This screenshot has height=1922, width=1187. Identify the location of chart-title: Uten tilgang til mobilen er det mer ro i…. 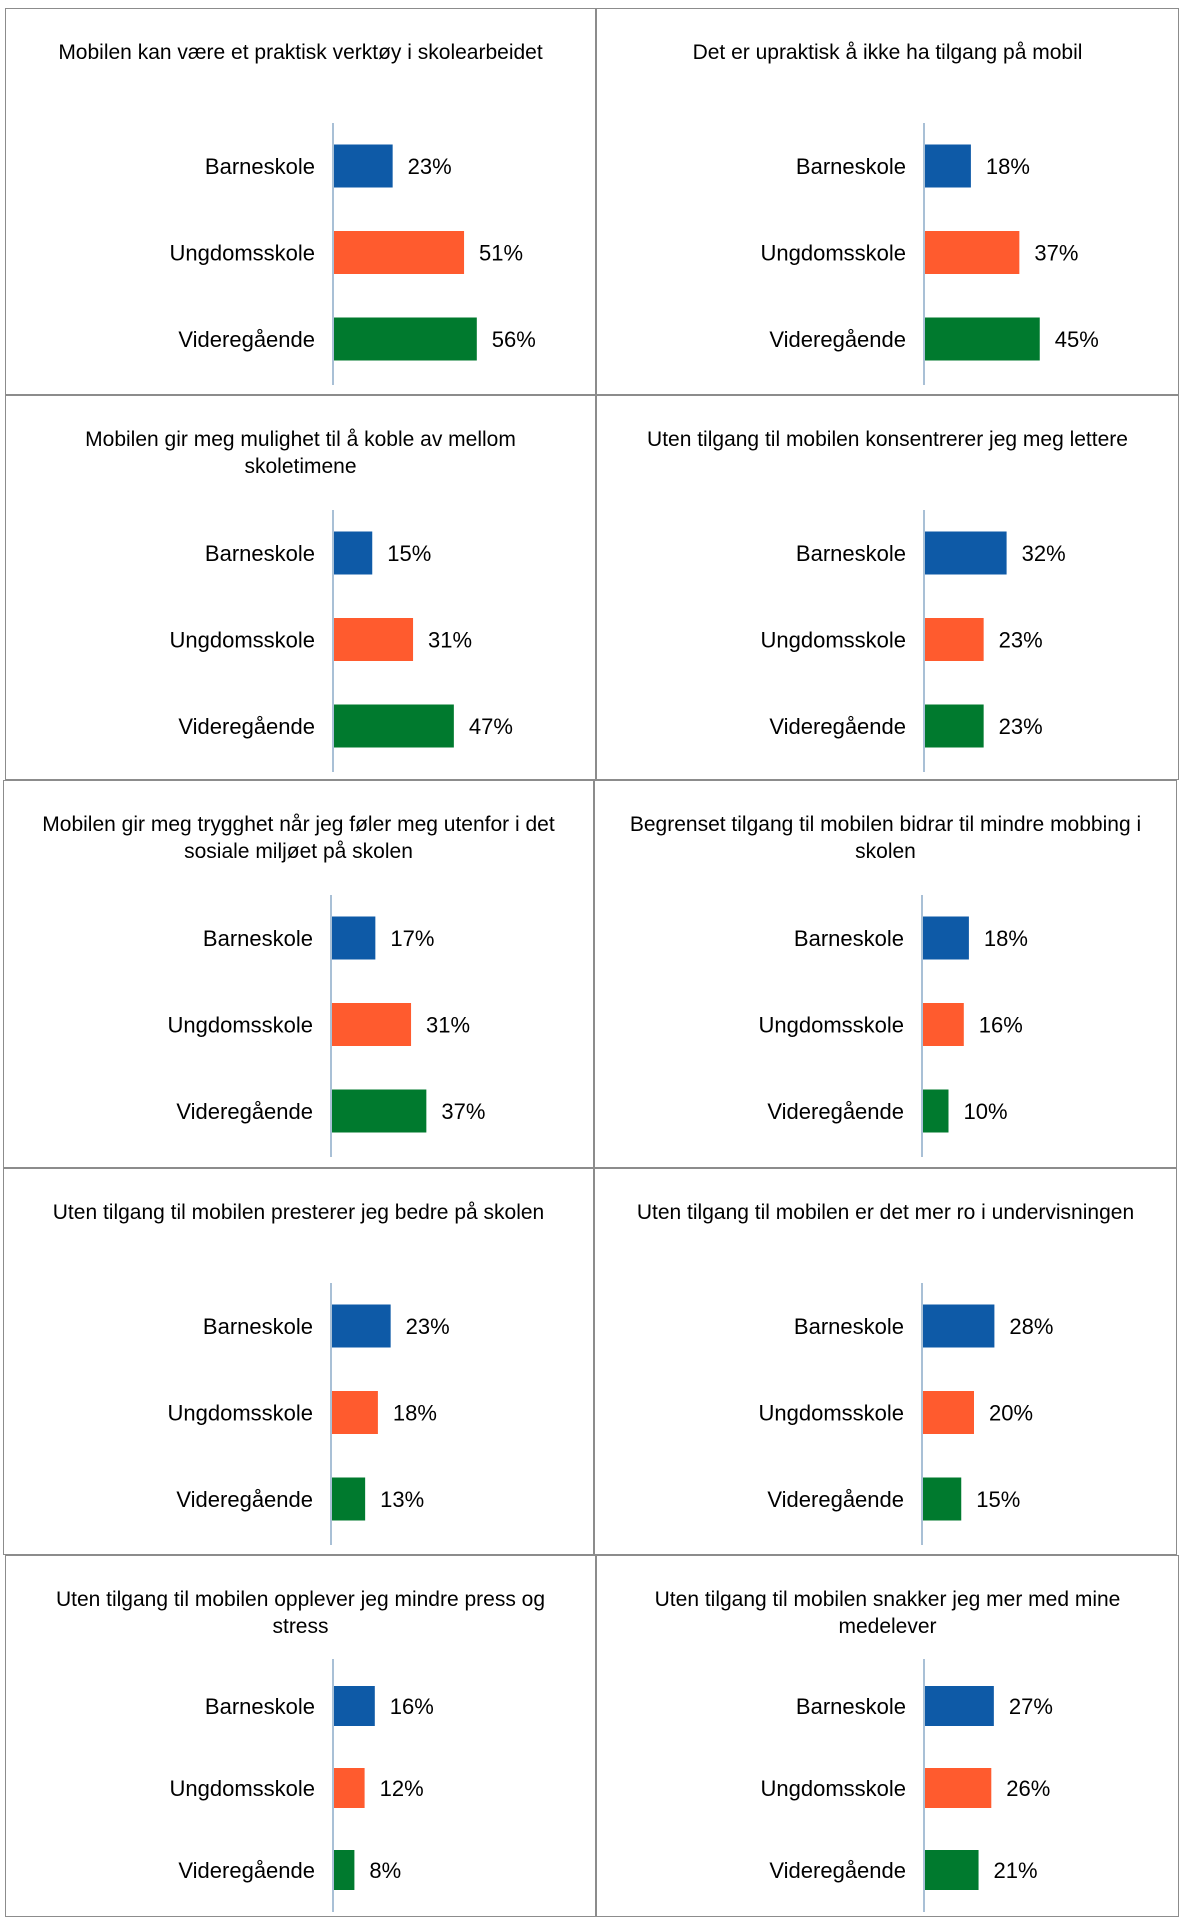
(885, 1212).